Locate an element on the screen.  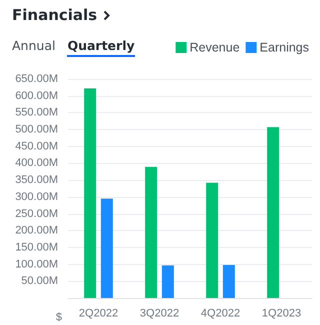
y-tick-label: 450.00M is located at coordinates (36, 146).